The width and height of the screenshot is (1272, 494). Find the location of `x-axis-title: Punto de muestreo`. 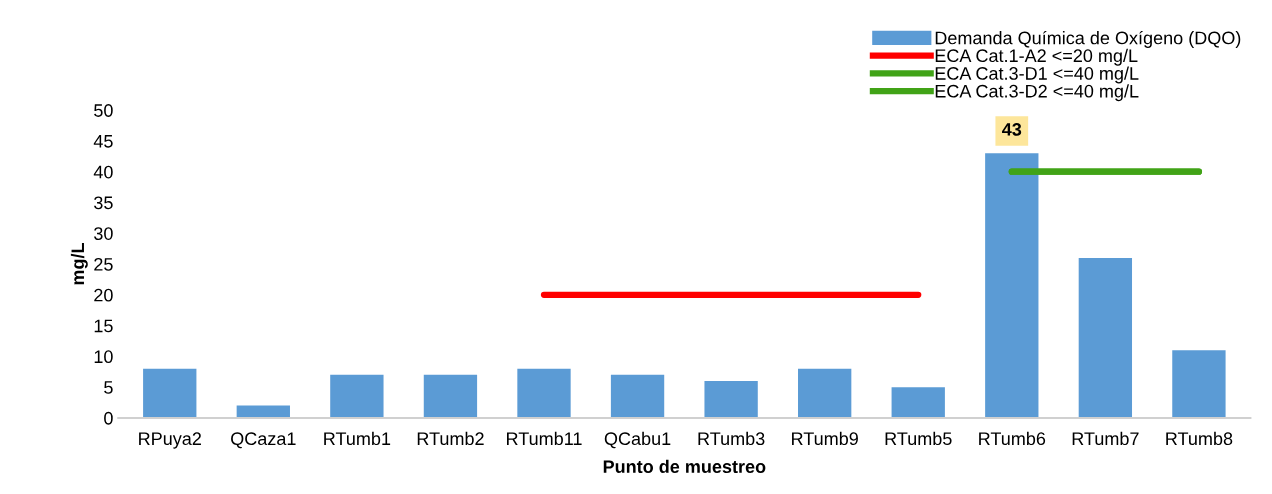

x-axis-title: Punto de muestreo is located at coordinates (684, 466).